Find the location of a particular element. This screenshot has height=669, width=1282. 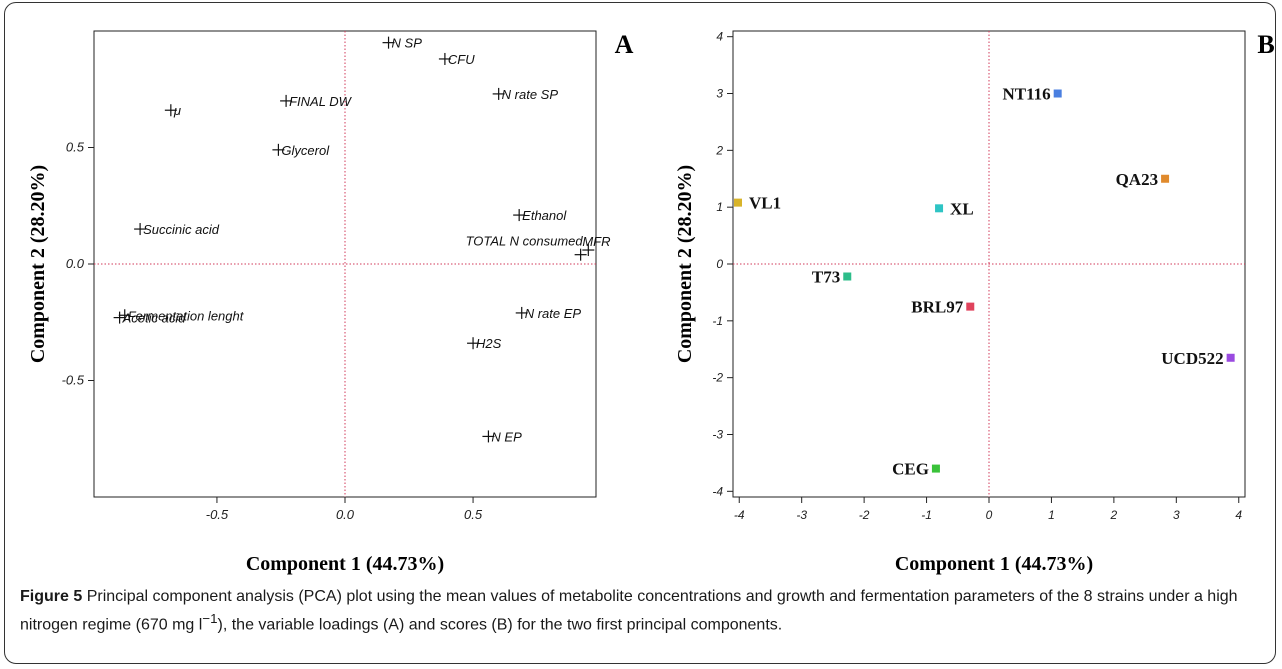

point-label: H2S is located at coordinates (489, 343).